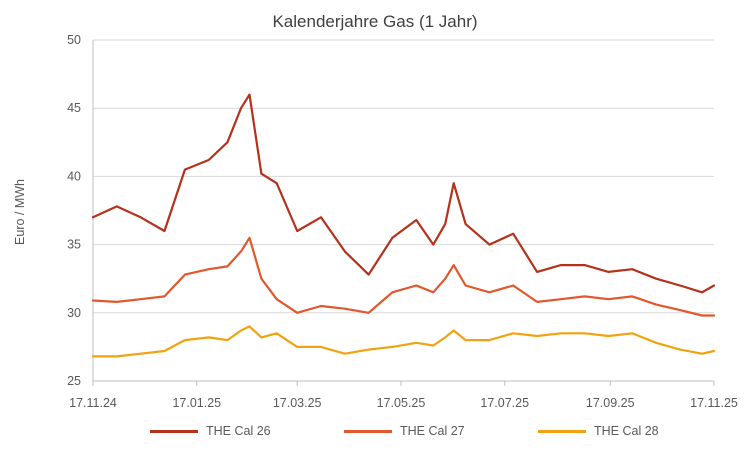 The height and width of the screenshot is (450, 750). Describe the element at coordinates (74, 313) in the screenshot. I see `y-tick-label: 30` at that location.